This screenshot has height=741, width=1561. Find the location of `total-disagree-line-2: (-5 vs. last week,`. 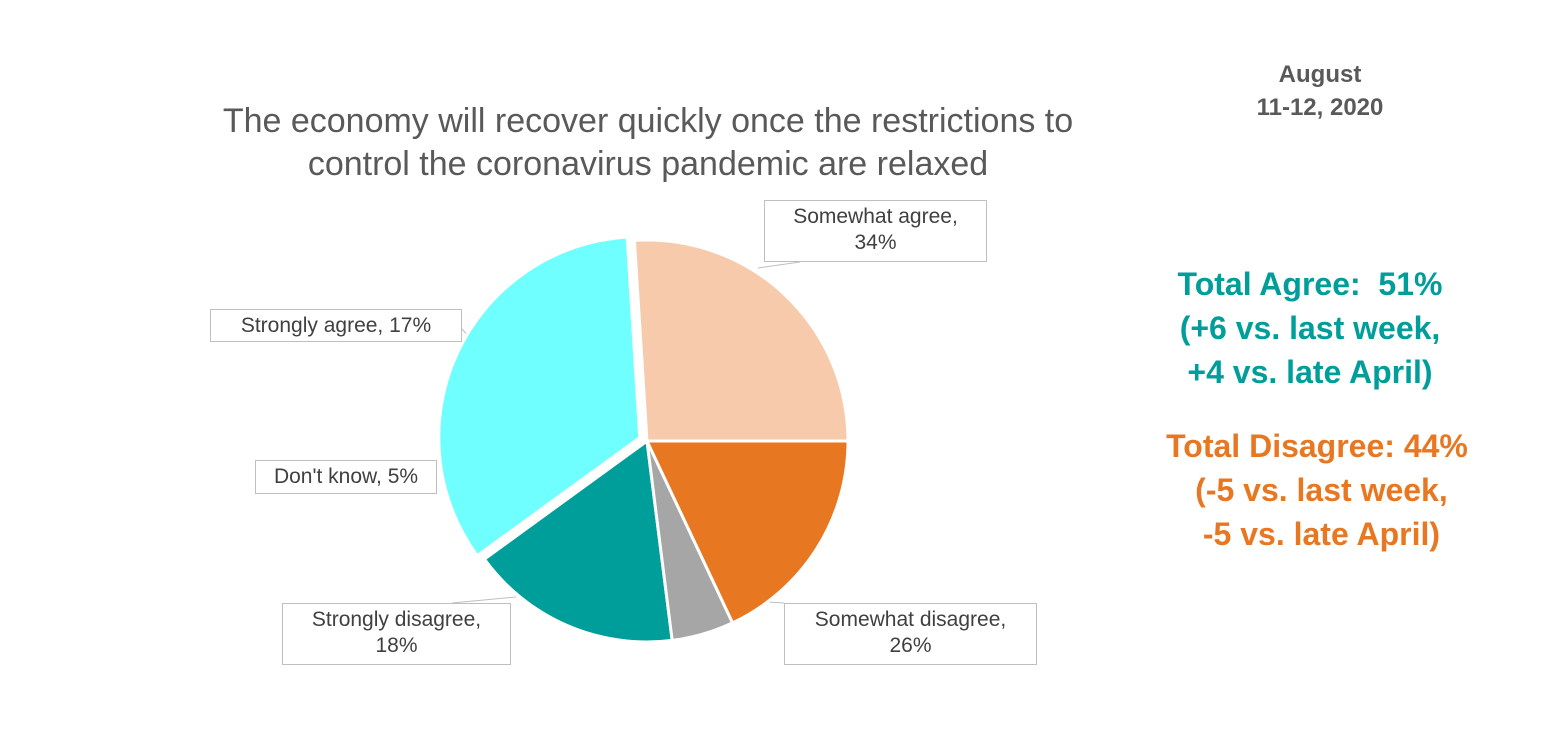

total-disagree-line-2: (-5 vs. last week, is located at coordinates (1317, 490).